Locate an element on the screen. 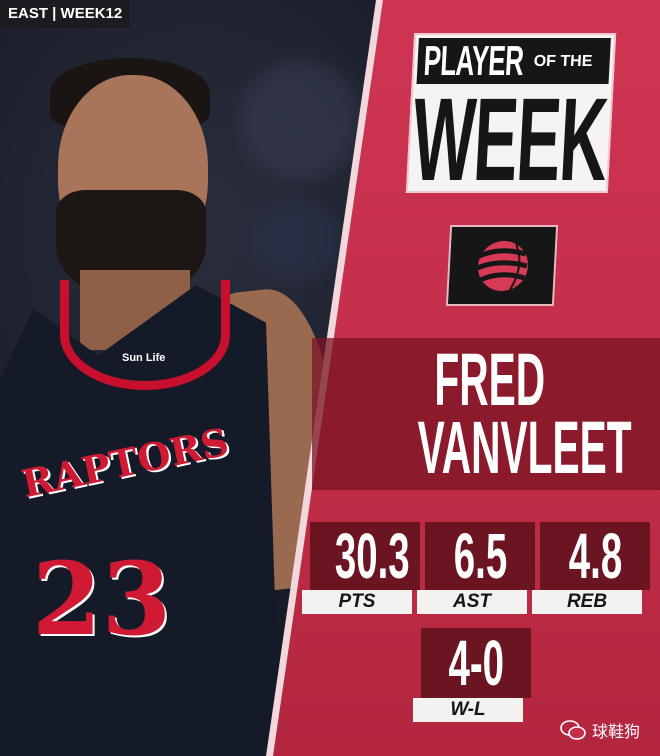 The height and width of the screenshot is (756, 660). stat-value: 4-0 is located at coordinates (476, 663).